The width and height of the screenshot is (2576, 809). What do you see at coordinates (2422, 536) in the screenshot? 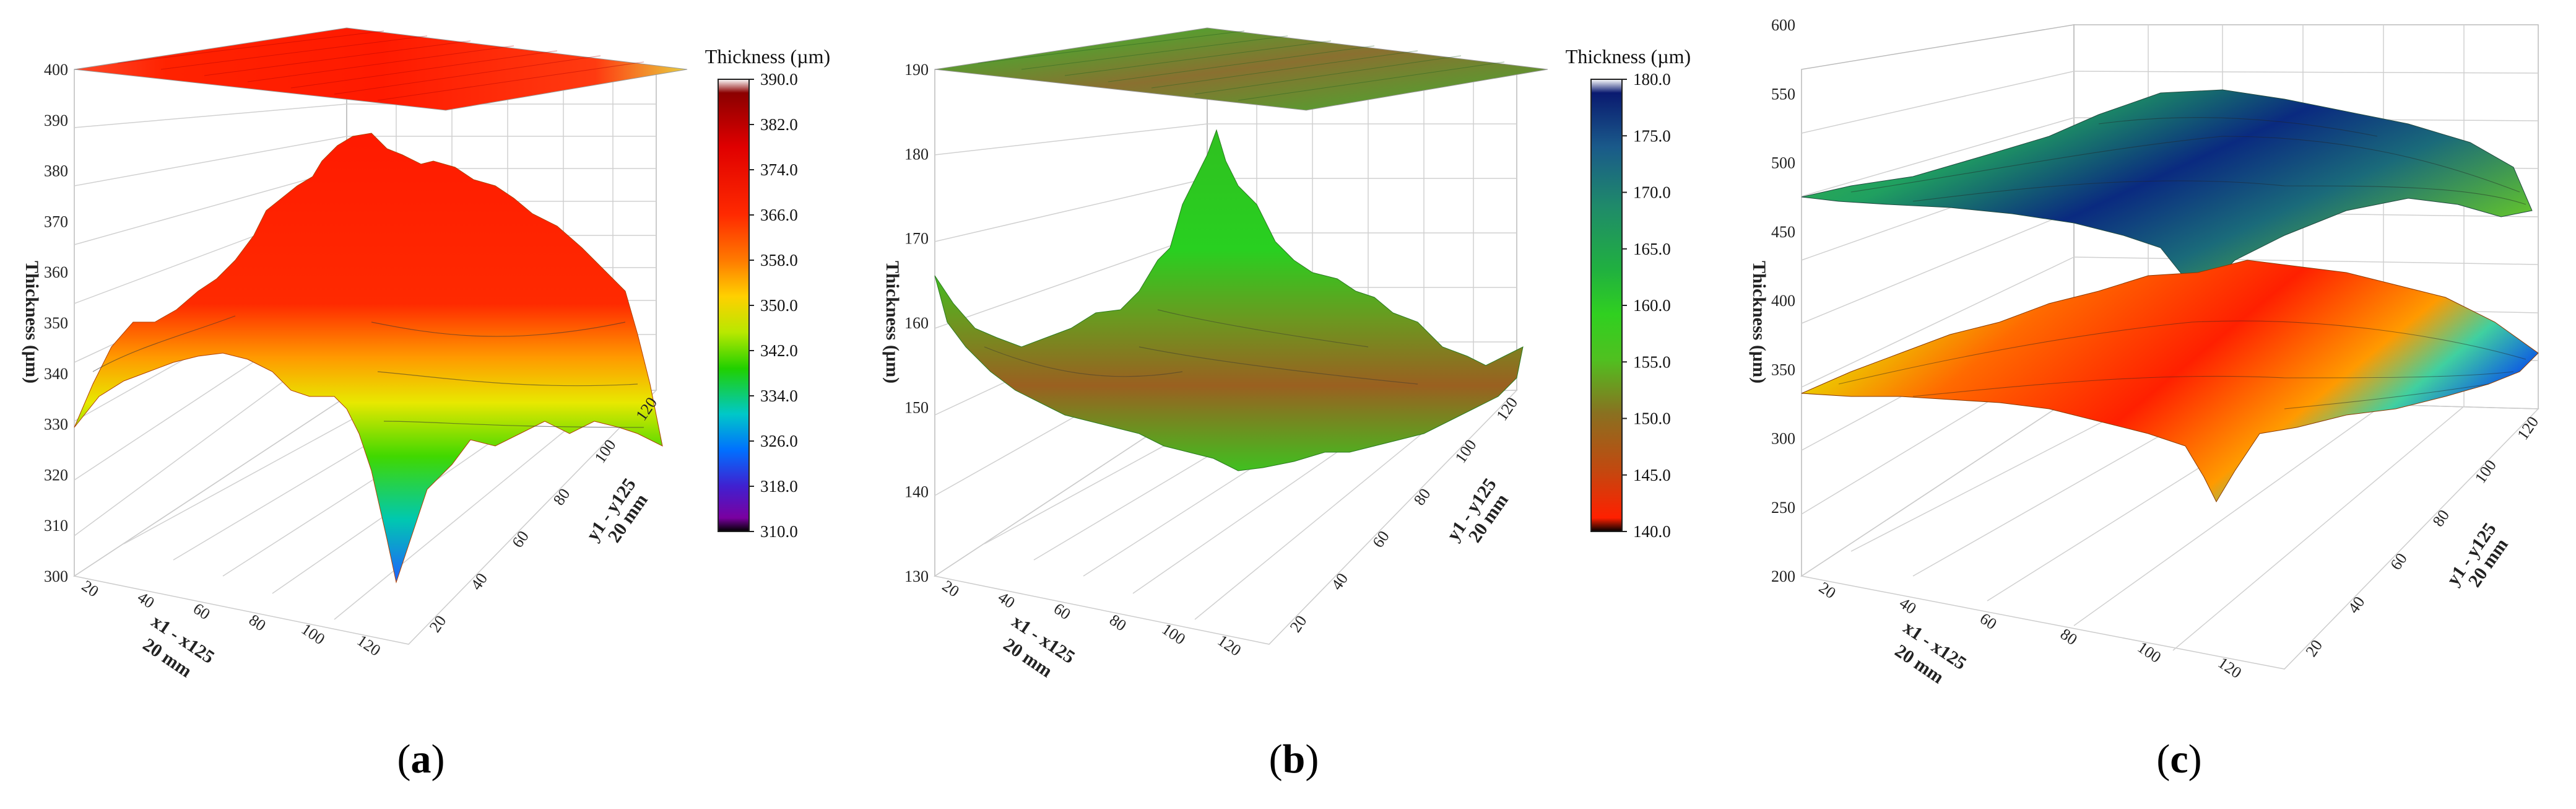
I see `panel-c-y-ticks: 20 40 60 80 100 120` at bounding box center [2422, 536].